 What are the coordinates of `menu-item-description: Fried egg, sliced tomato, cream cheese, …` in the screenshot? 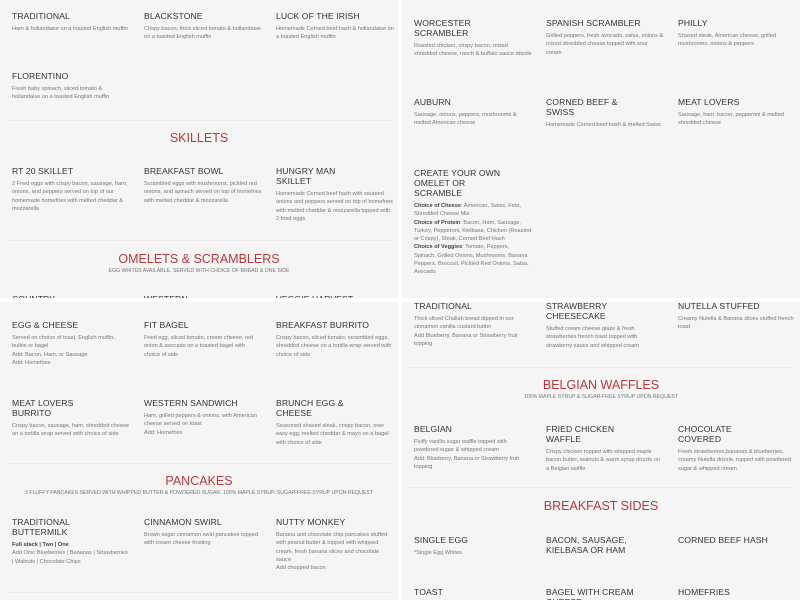 It's located at (203, 346).